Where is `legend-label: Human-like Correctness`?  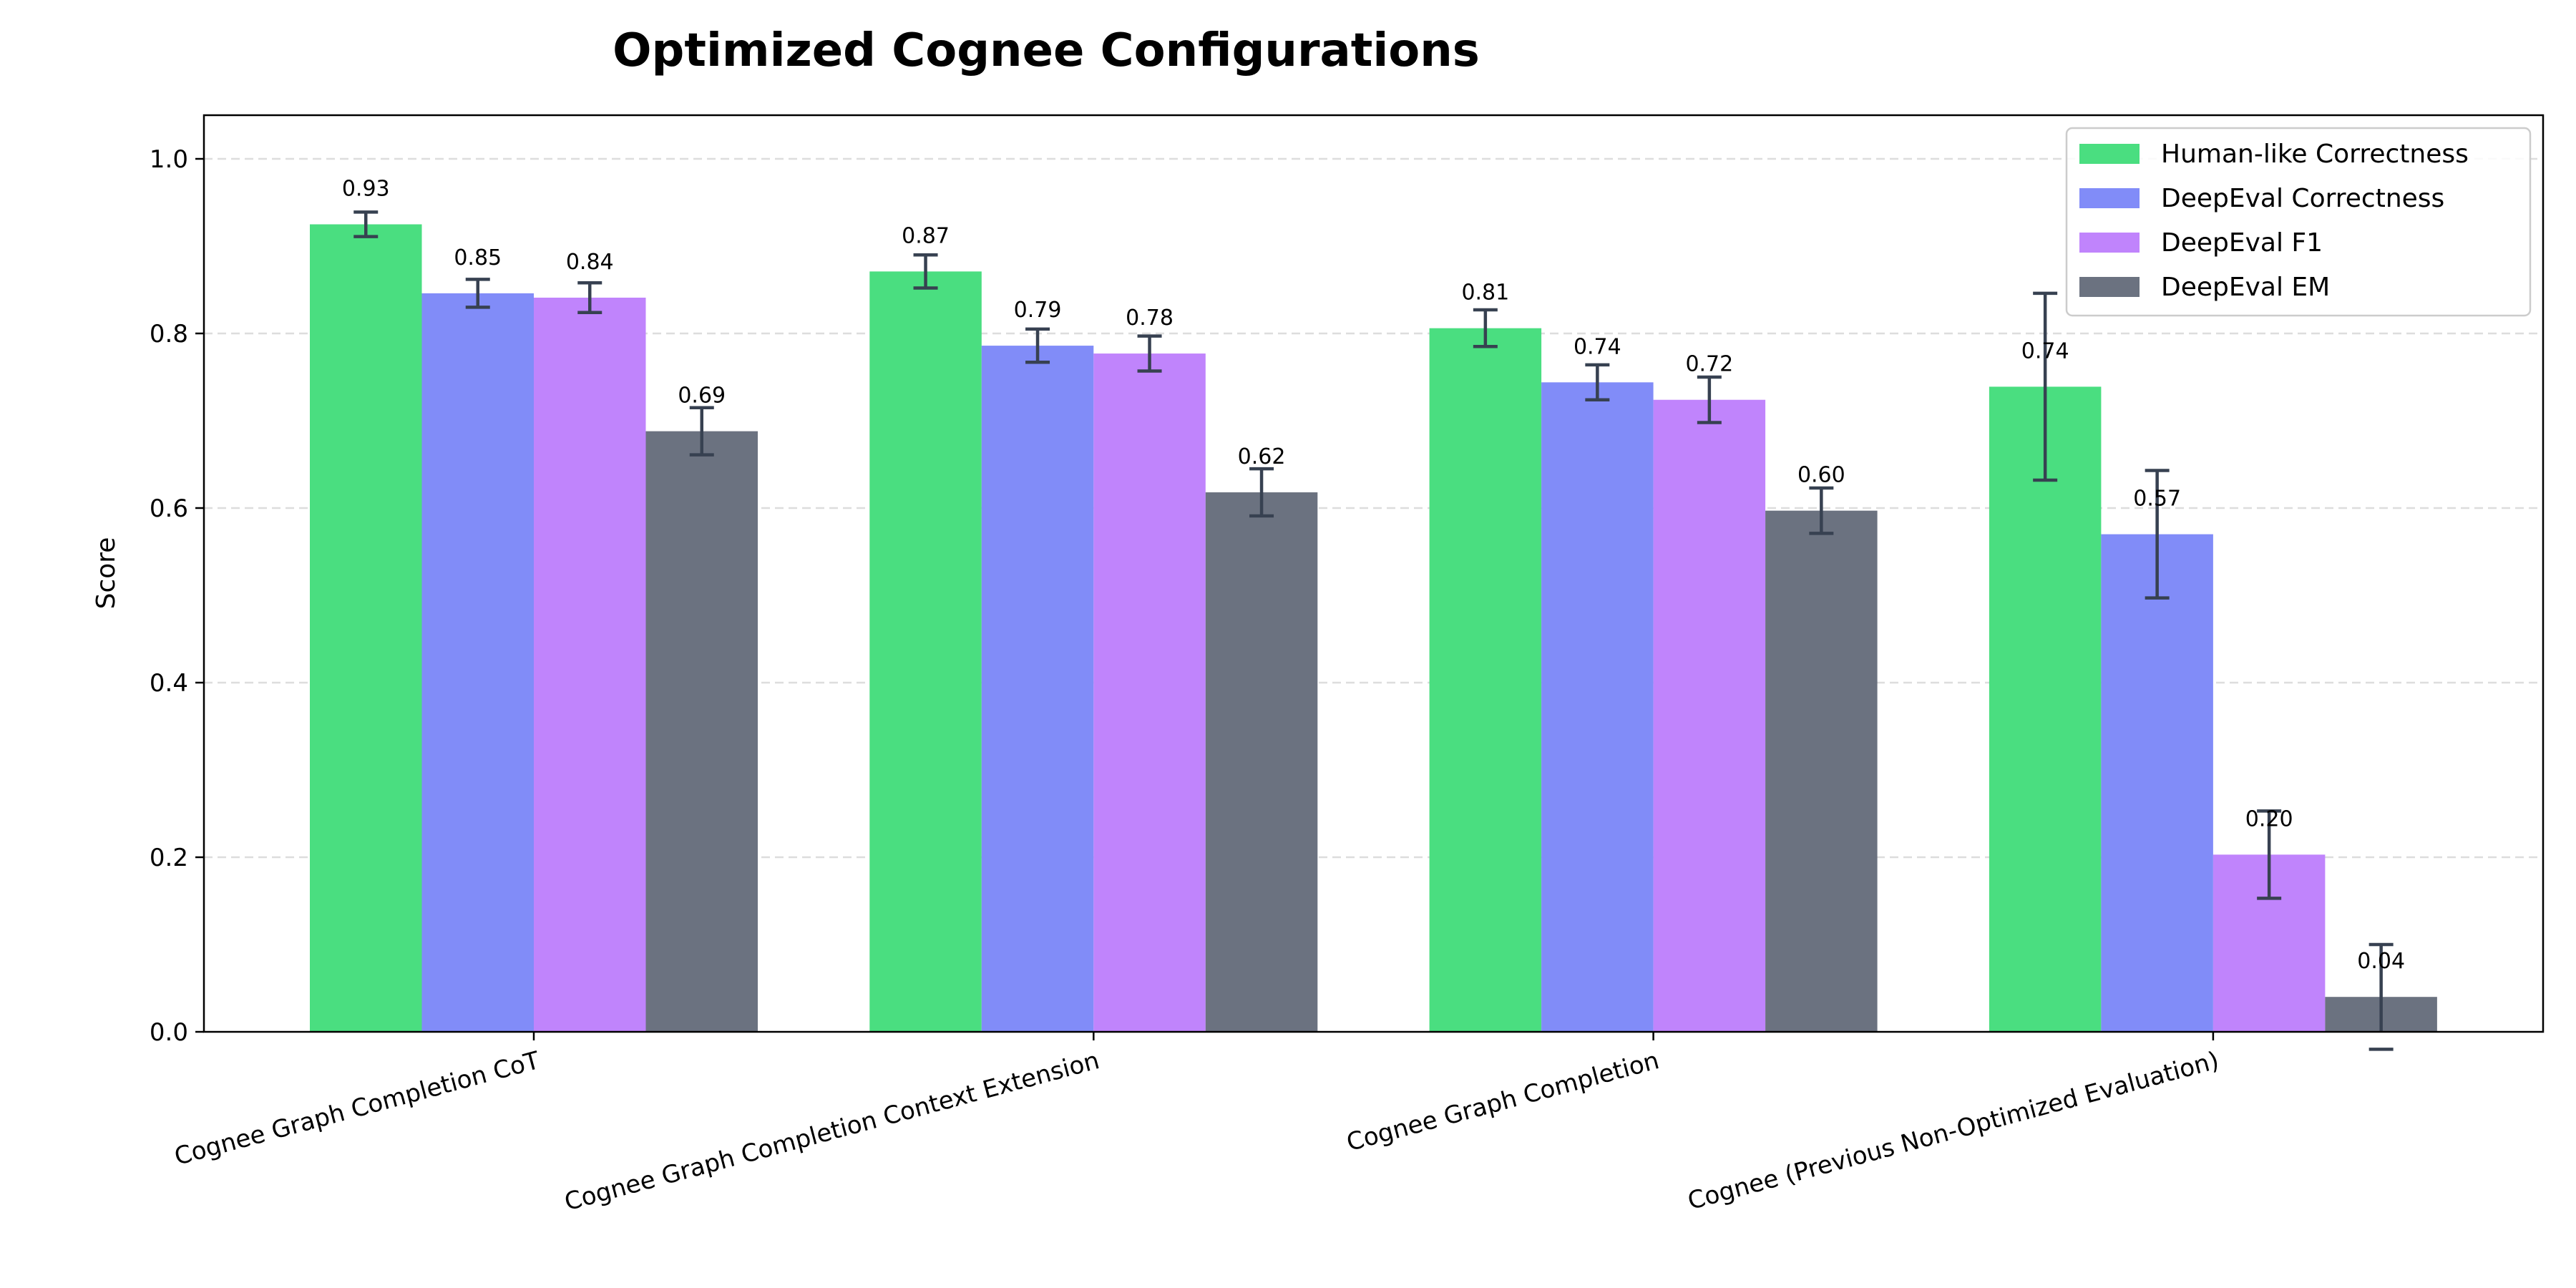
legend-label: Human-like Correctness is located at coordinates (2315, 154).